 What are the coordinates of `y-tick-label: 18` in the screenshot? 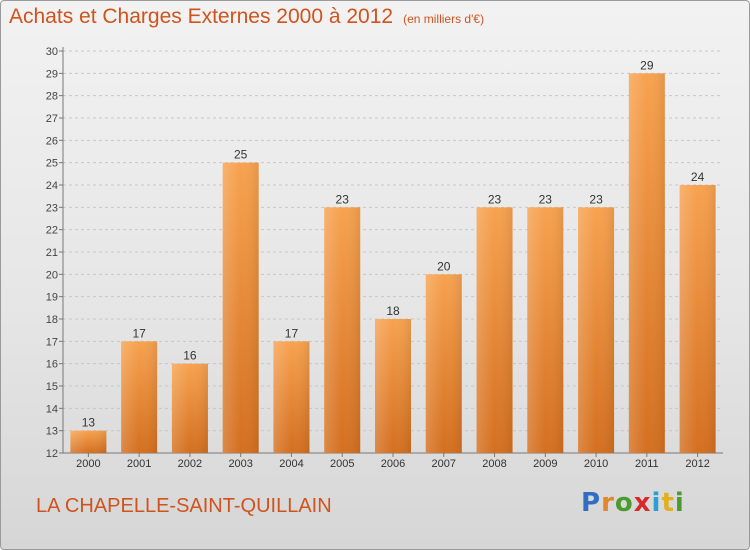 It's located at (52, 320).